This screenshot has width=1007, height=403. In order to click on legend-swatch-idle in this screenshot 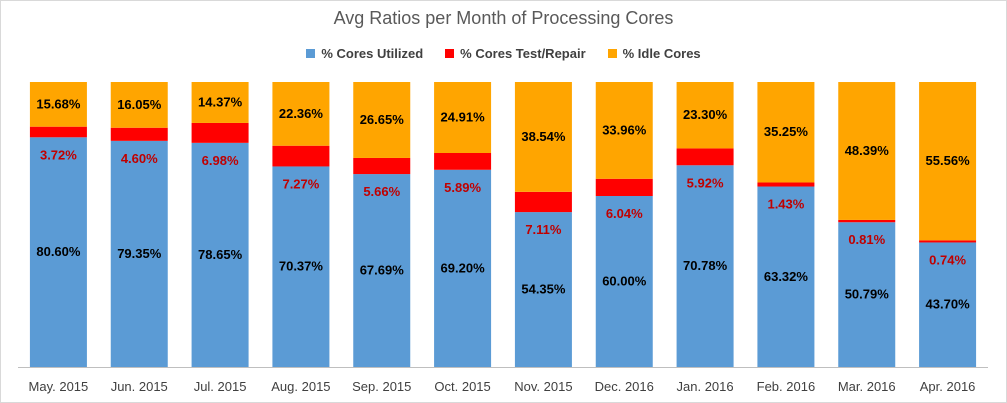, I will do `click(612, 53)`.